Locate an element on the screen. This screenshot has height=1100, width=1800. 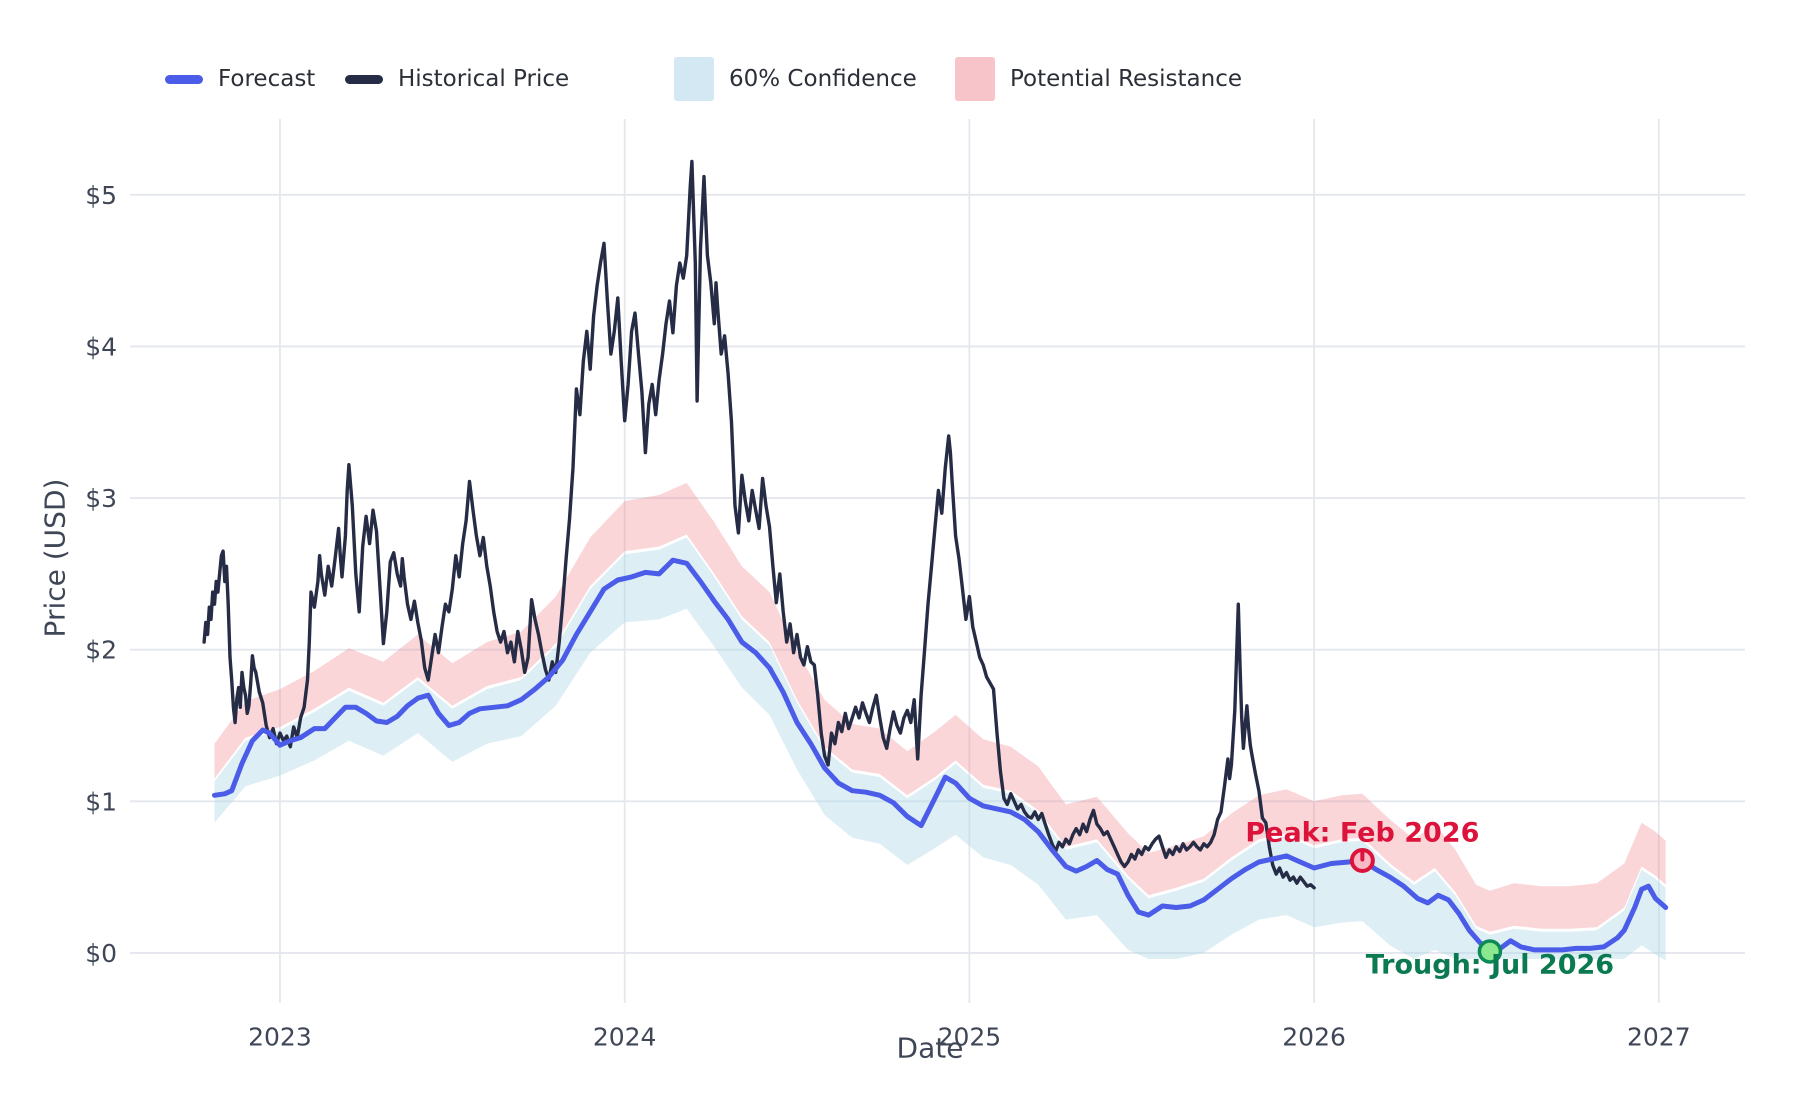
legend-item-potential-resistance: Potential Resistance is located at coordinates (1098, 79).